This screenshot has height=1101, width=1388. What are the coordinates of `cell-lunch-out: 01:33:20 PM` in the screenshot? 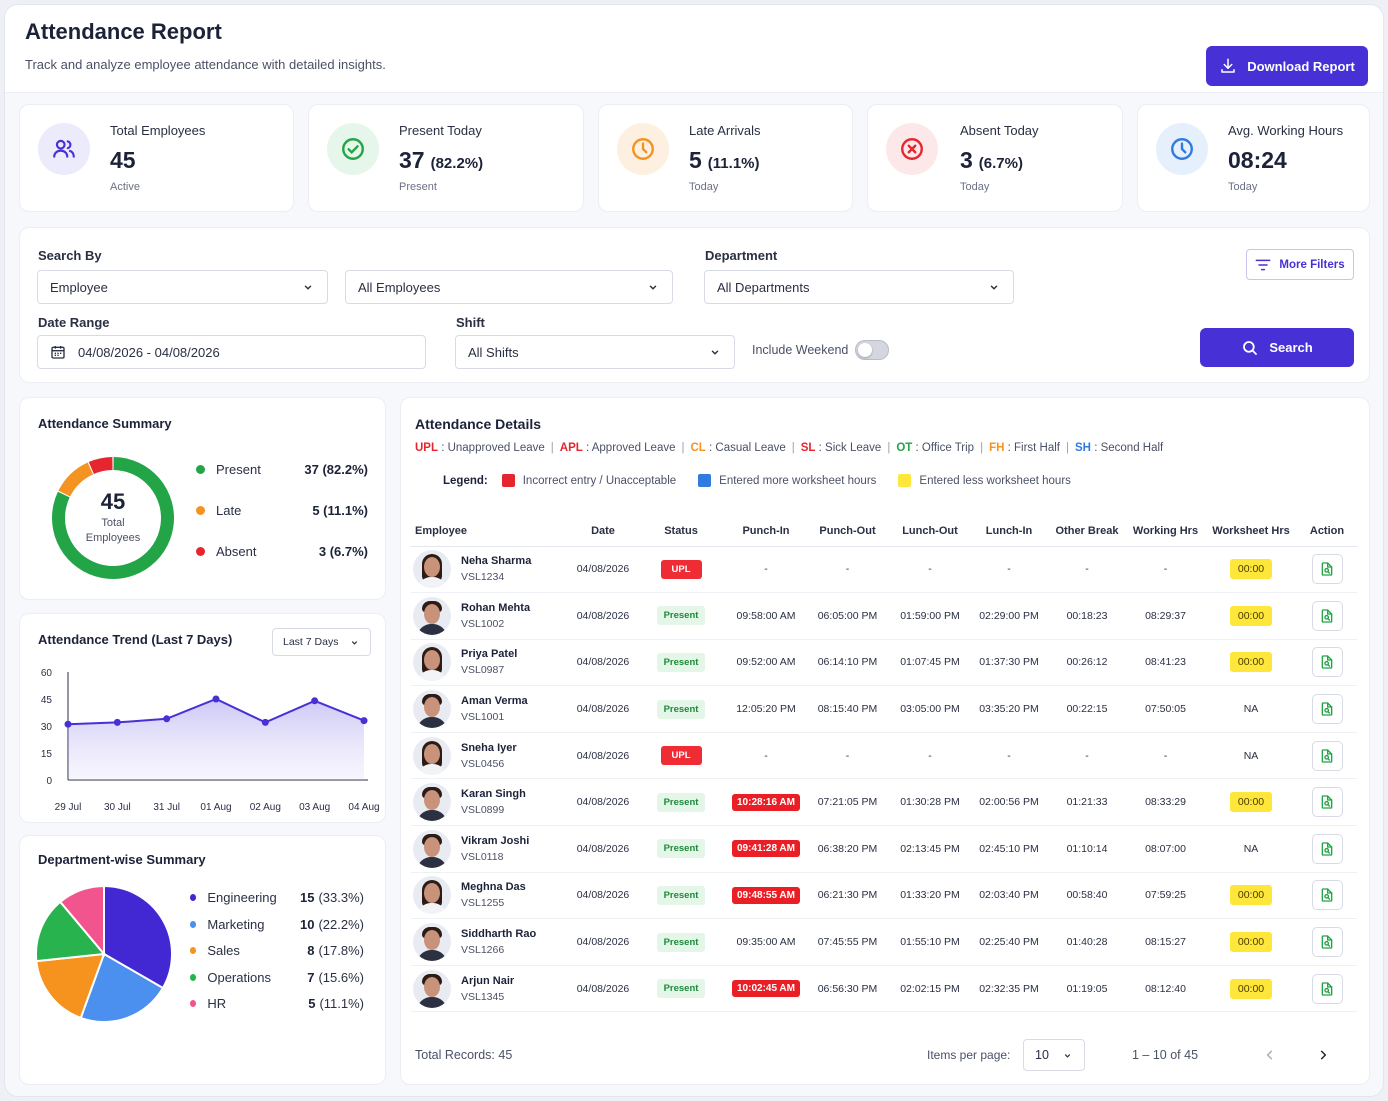 It's located at (930, 896).